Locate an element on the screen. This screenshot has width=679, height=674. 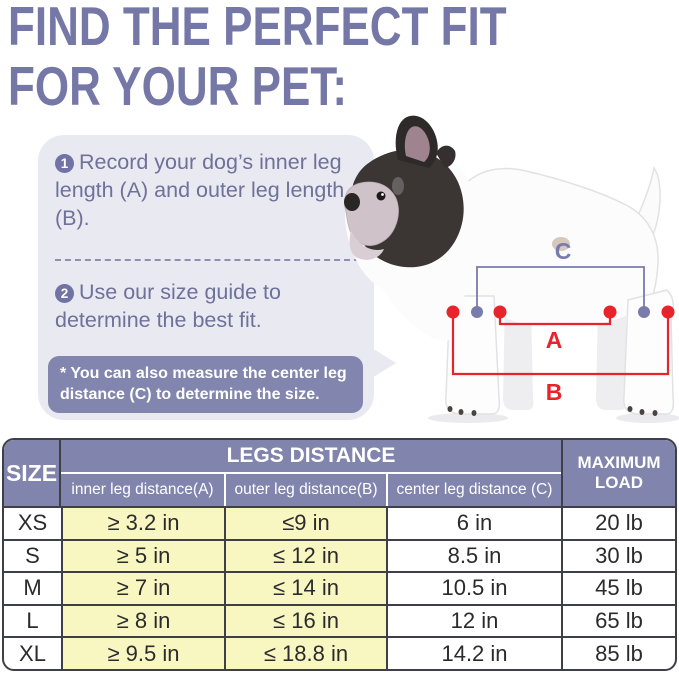
dog-eye-glint is located at coordinates (382, 194).